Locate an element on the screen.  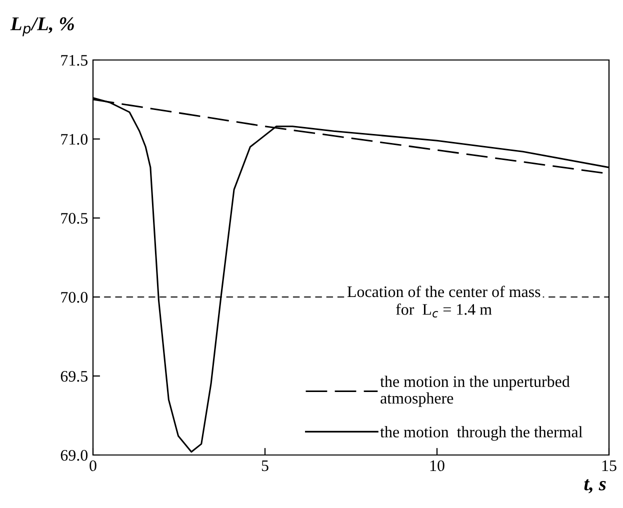
x-tick-label: 10 is located at coordinates (437, 466).